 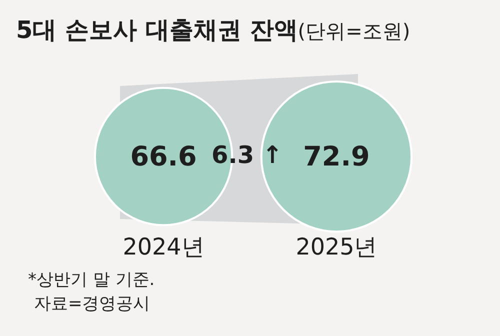 I want to click on text: (단위=조원), so click(x=354, y=31).